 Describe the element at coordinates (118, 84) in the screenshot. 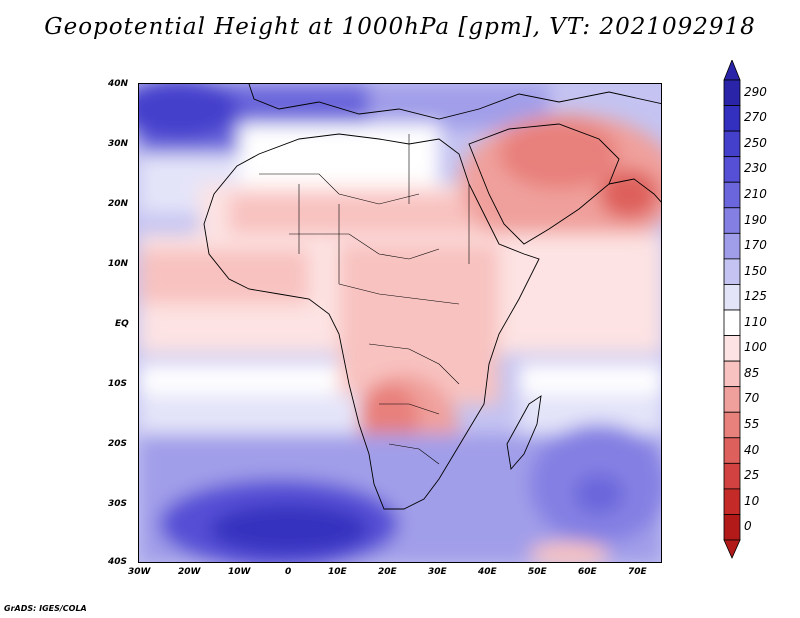

I see `lat-label-40n: 40N` at that location.